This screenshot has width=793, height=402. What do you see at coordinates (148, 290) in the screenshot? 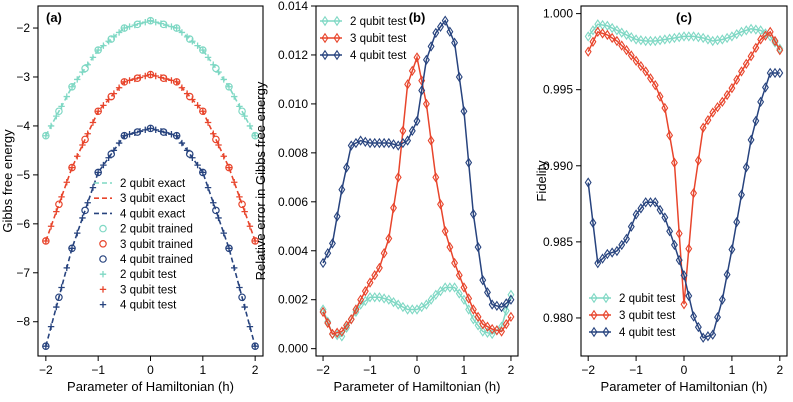
I see `legend-label: 3 qubit test` at bounding box center [148, 290].